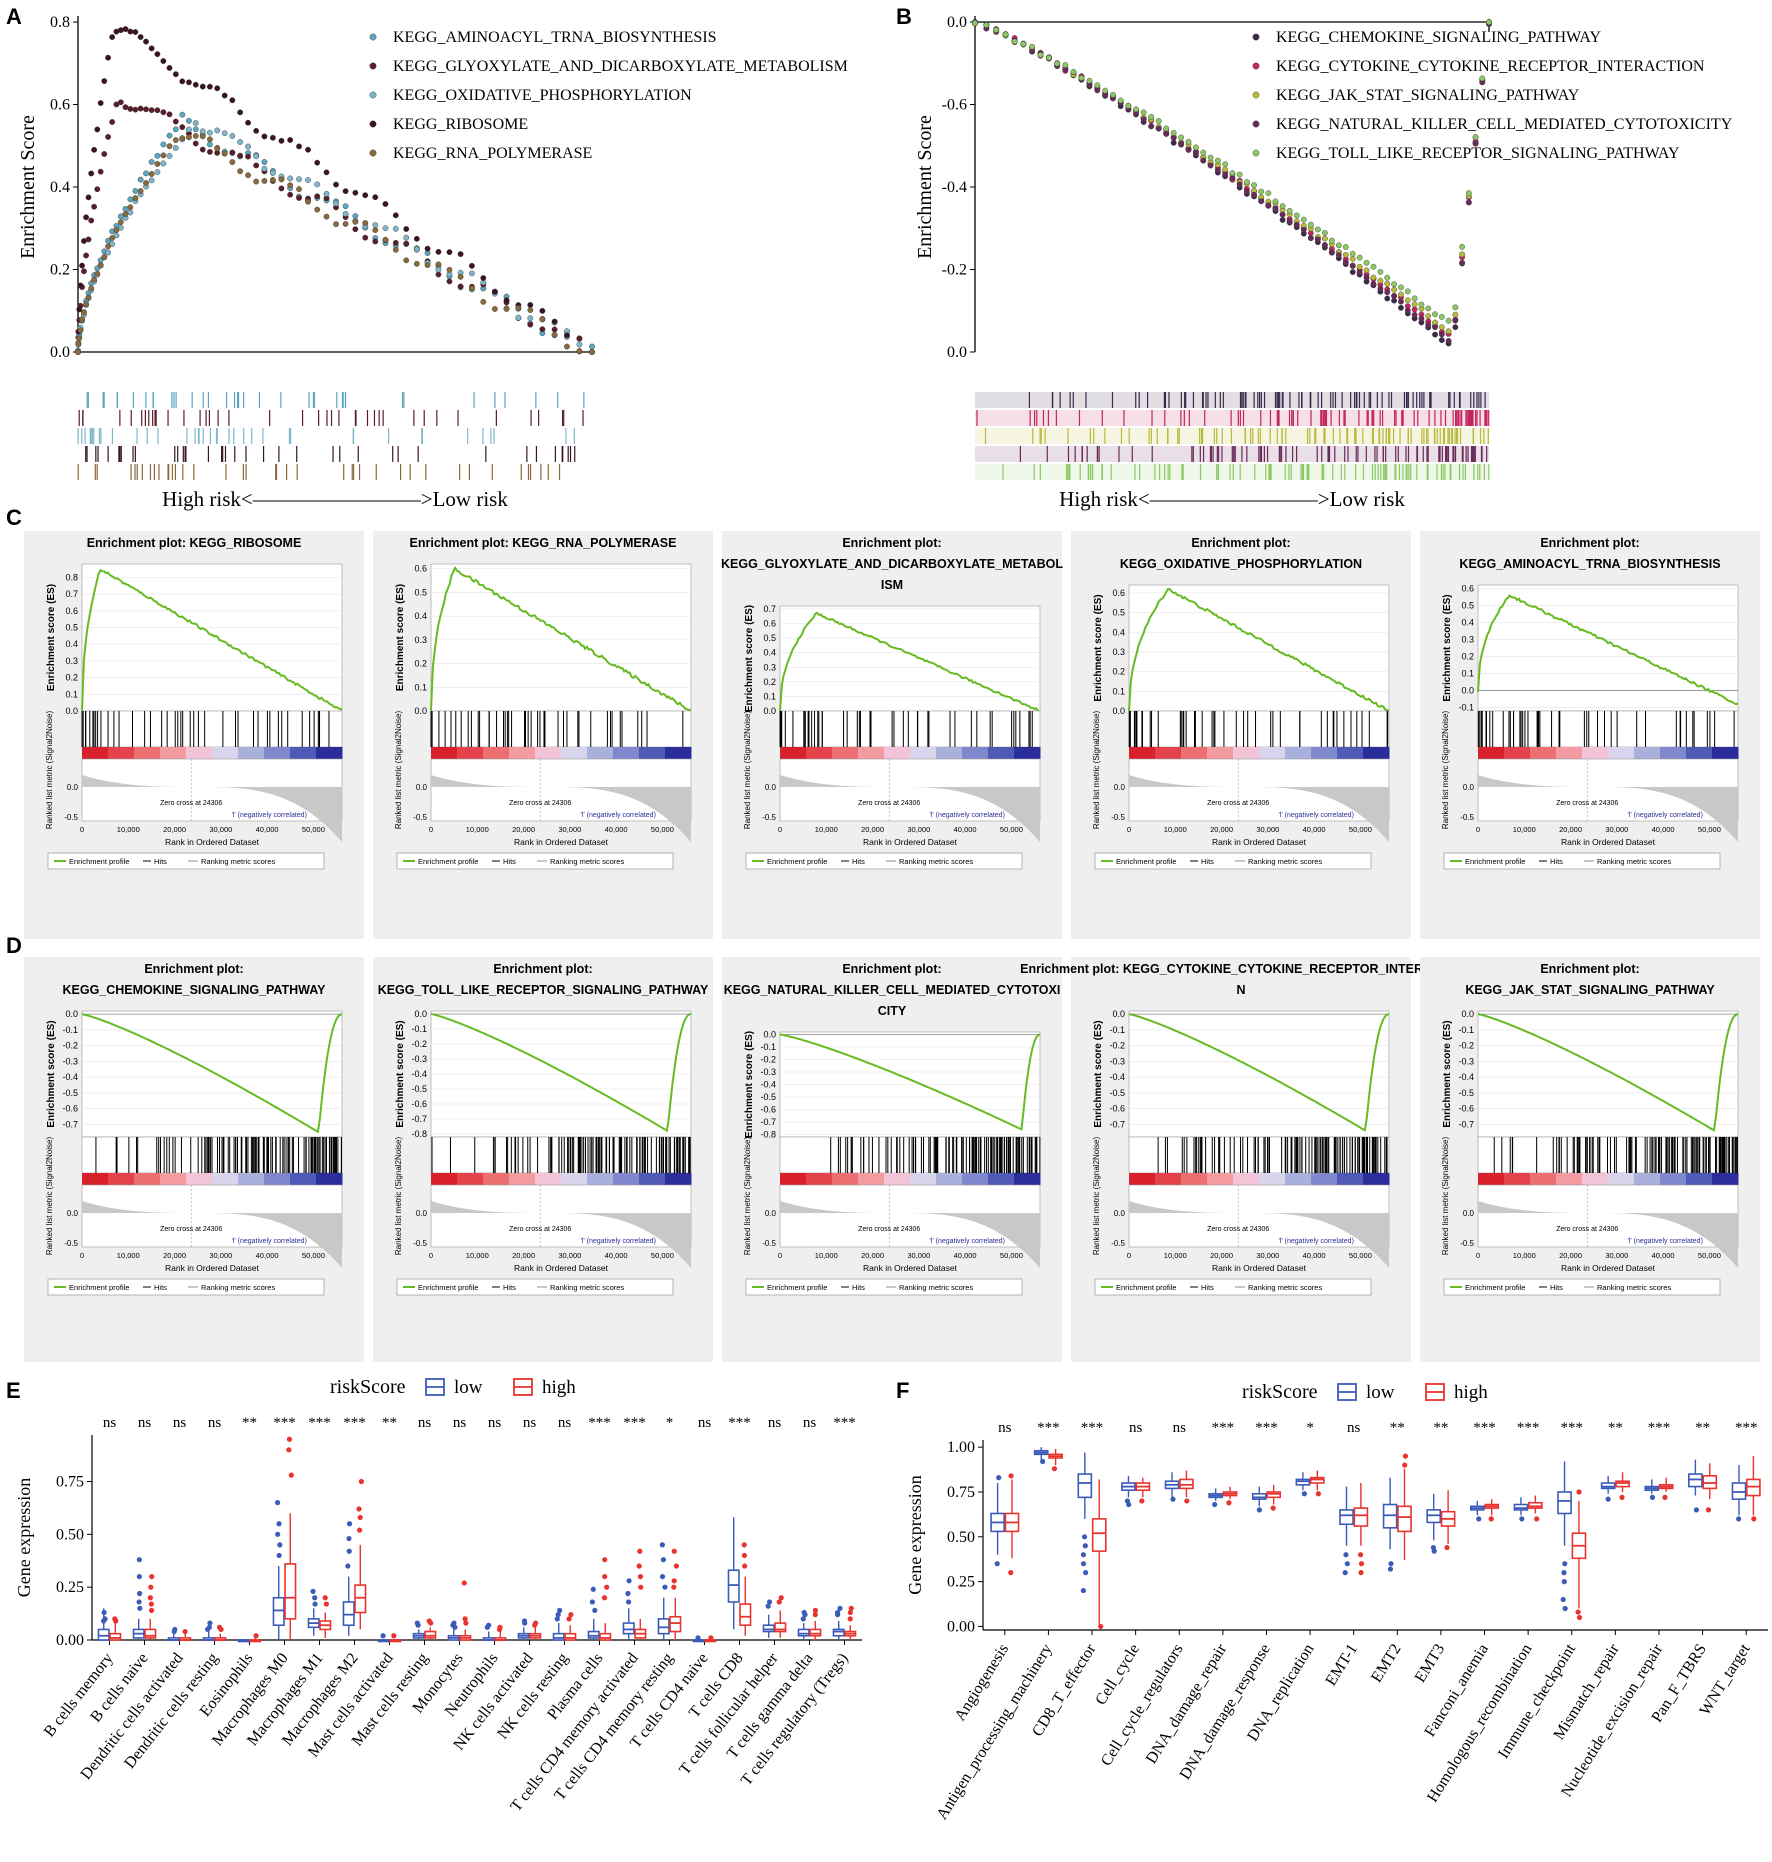 The height and width of the screenshot is (1862, 1772). Describe the element at coordinates (1467, 605) in the screenshot. I see `es-tick-label: 0.5` at that location.